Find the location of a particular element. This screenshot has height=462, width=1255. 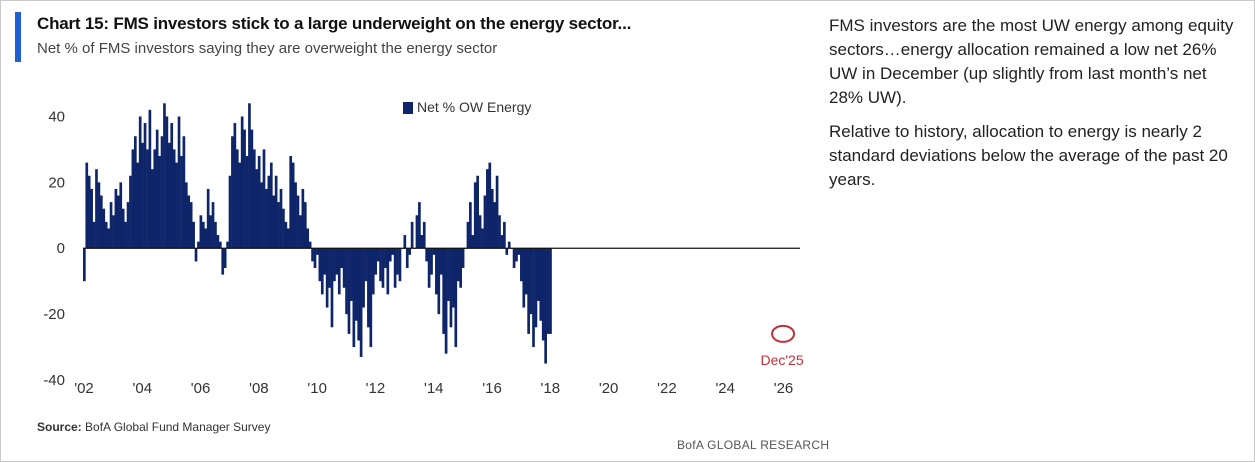

x-tick-label: '12 is located at coordinates (376, 388).